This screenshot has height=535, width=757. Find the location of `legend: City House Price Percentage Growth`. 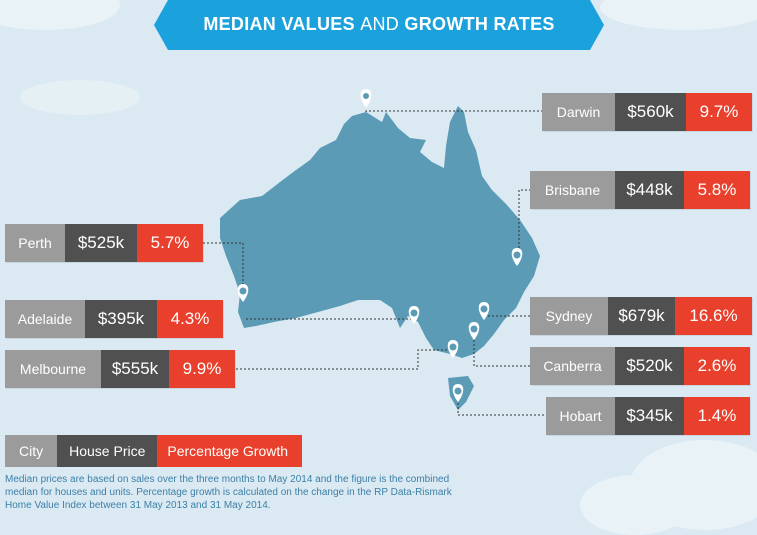

legend: City House Price Percentage Growth is located at coordinates (154, 451).